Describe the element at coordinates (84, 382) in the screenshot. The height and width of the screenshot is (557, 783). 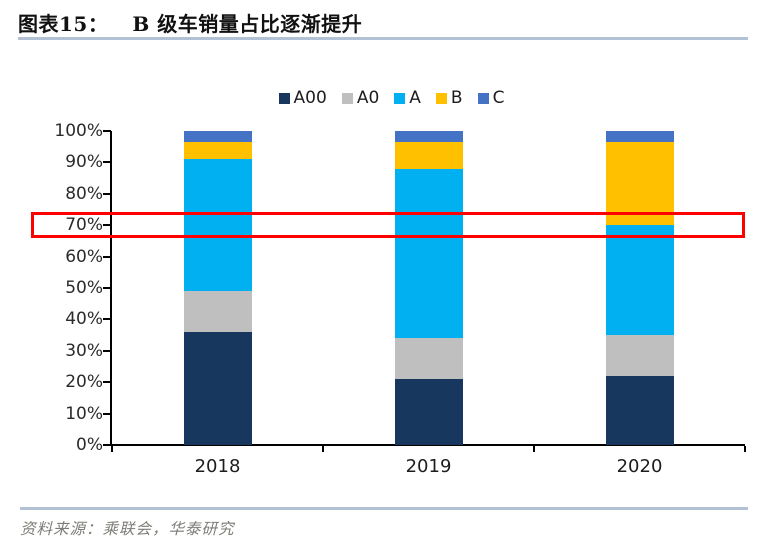
I see `y-axis-tick-label: 20%` at that location.